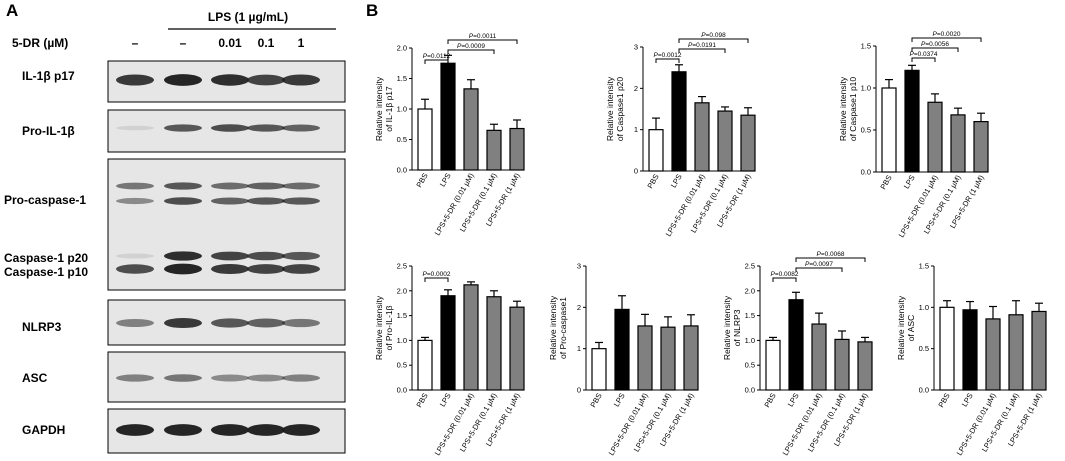 The width and height of the screenshot is (1065, 461). Describe the element at coordinates (946, 34) in the screenshot. I see `p-value-label: P=0.0020` at that location.